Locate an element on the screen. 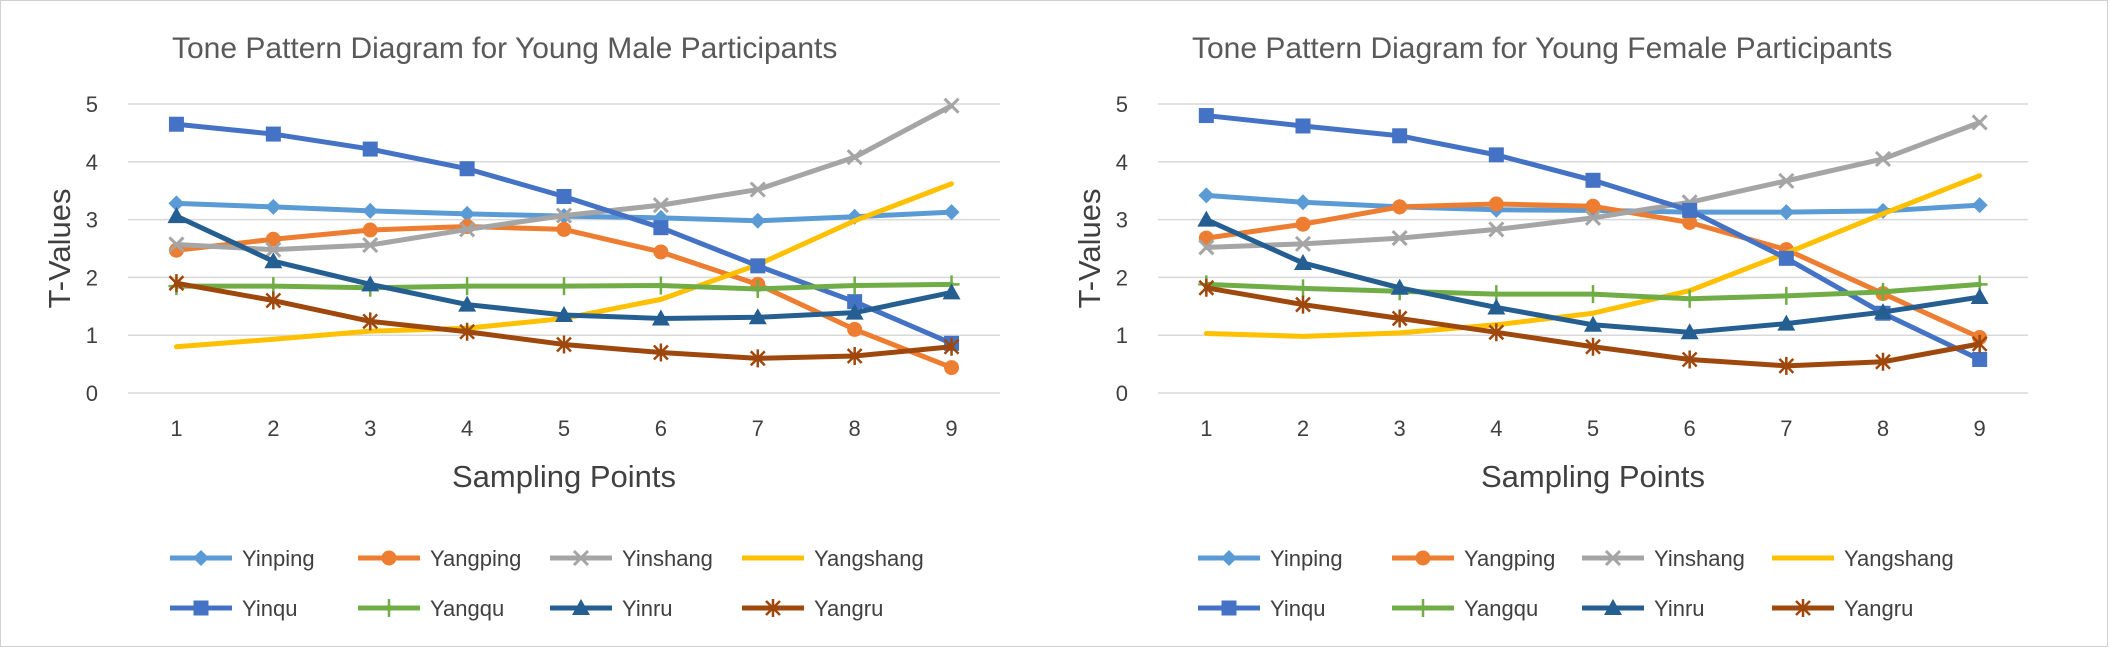 The width and height of the screenshot is (2110, 649). legend-label: Yangru is located at coordinates (848, 608).